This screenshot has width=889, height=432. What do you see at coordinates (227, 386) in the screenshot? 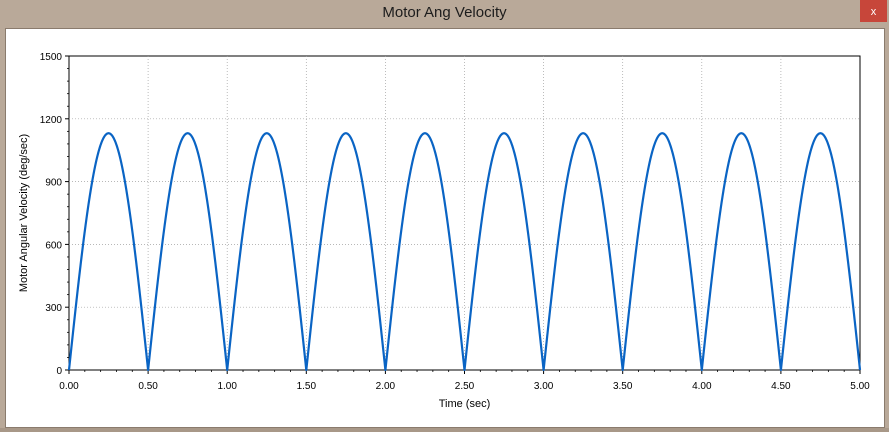
I see `x-tick-label: 1.00` at bounding box center [227, 386].